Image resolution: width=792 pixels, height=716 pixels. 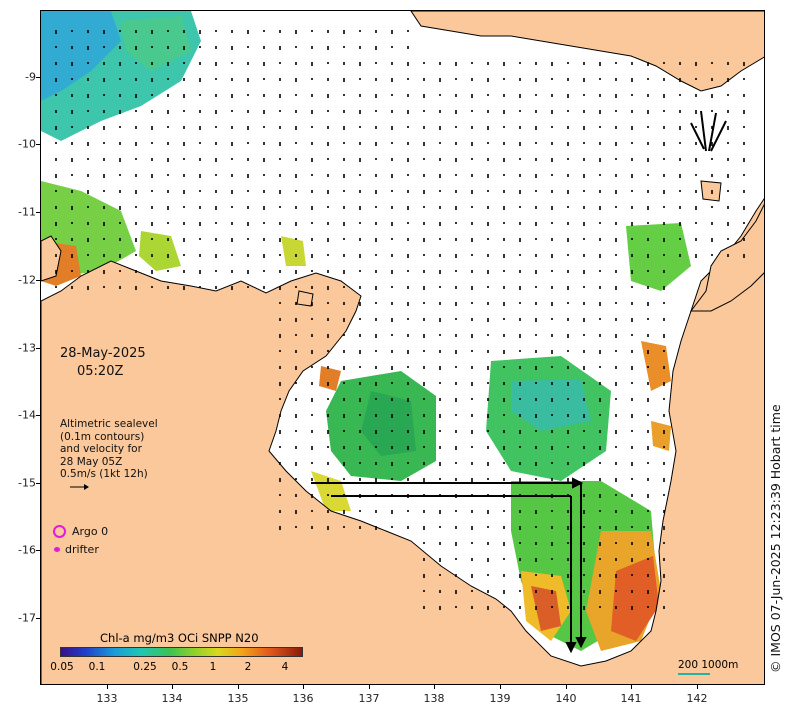 What do you see at coordinates (449, 565) in the screenshot?
I see `current-arrows` at bounding box center [449, 565].